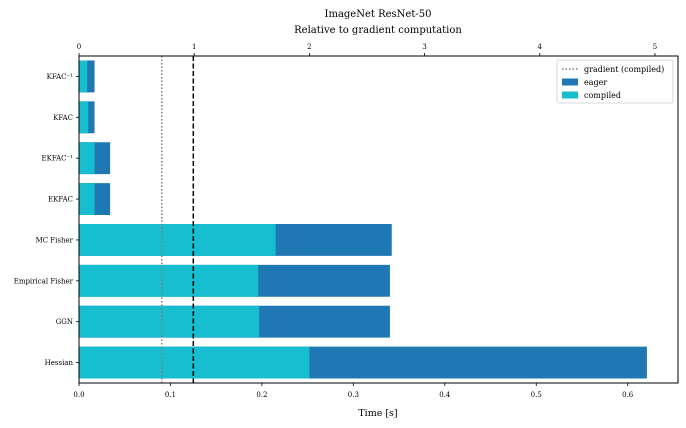  What do you see at coordinates (178, 219) in the screenshot?
I see `reference-lines` at bounding box center [178, 219].